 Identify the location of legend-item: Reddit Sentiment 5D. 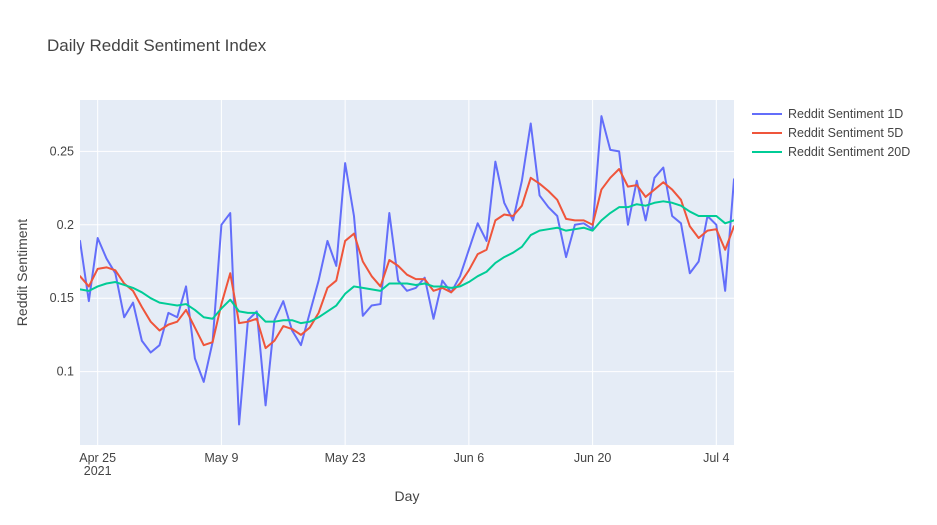
(827, 133).